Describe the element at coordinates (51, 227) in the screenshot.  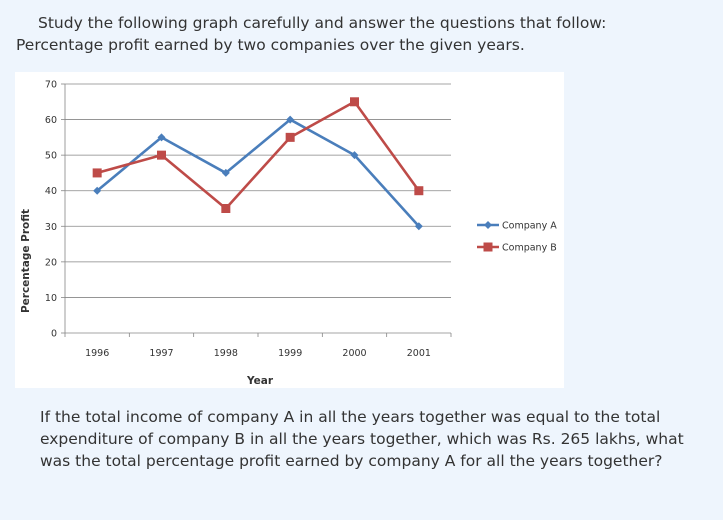
I see `y-tick-label: 30` at that location.